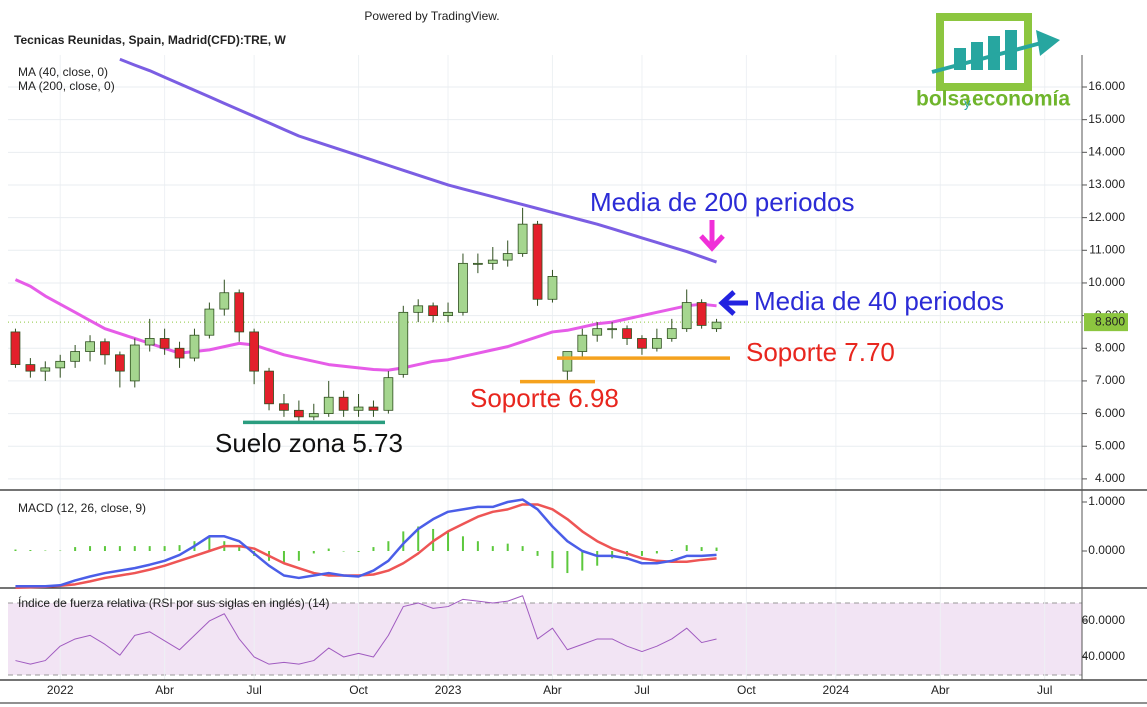  I want to click on y-tick-label: 6.000, so click(1110, 413).